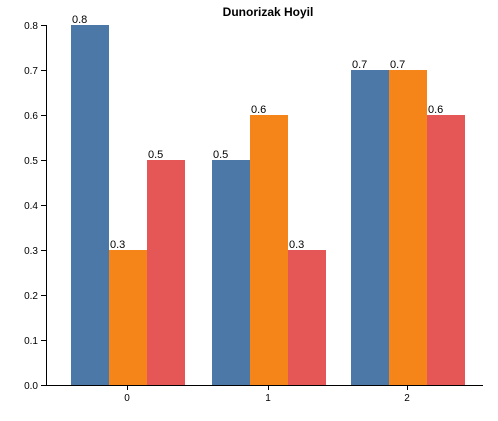 The width and height of the screenshot is (498, 421). Describe the element at coordinates (31, 161) in the screenshot. I see `y-tick-label: 0.5` at that location.